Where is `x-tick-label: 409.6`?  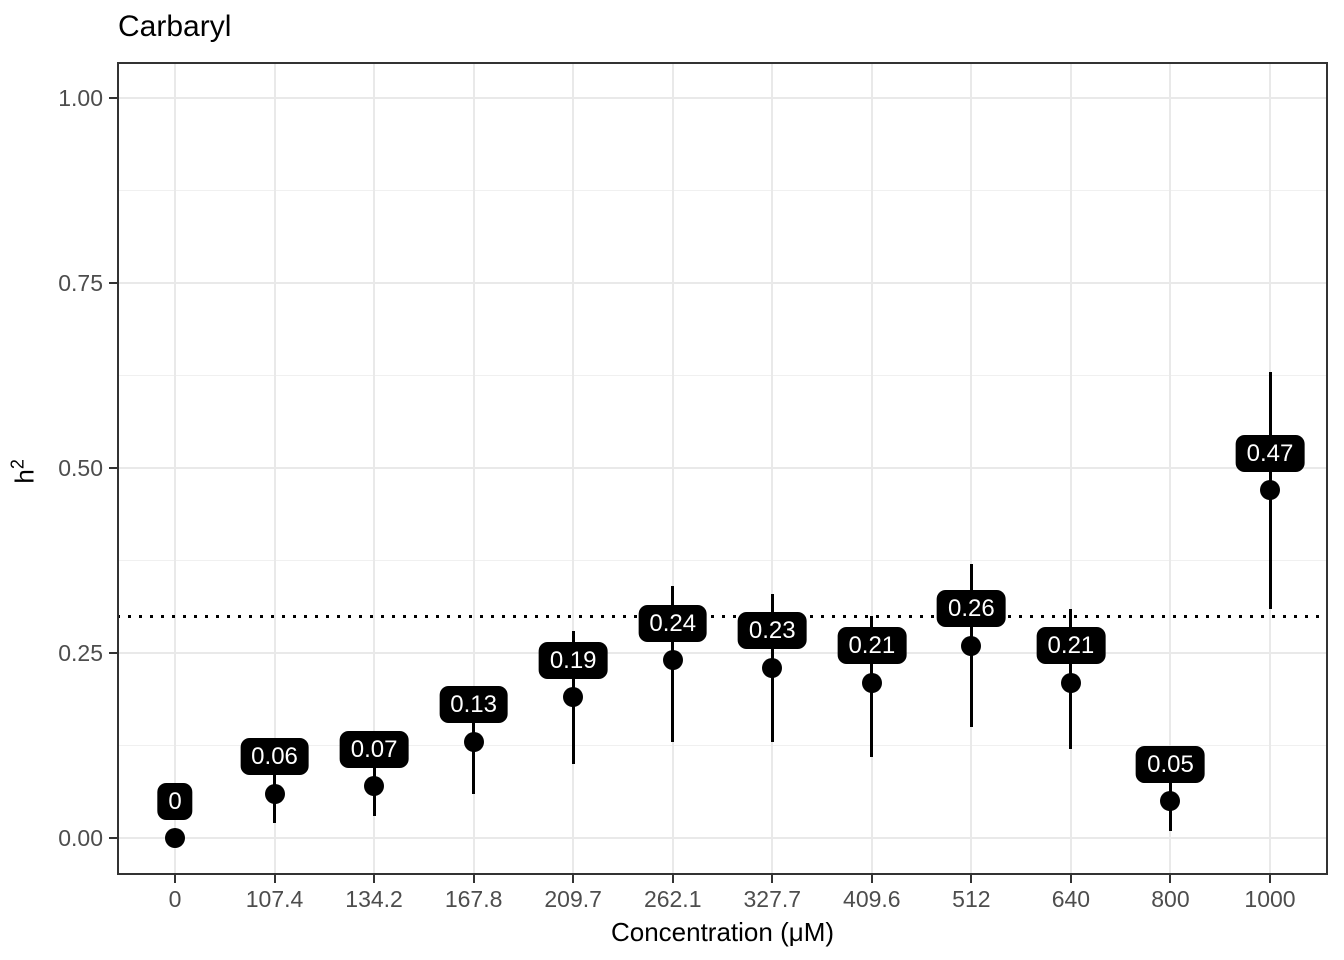
x-tick-label: 409.6 is located at coordinates (872, 899).